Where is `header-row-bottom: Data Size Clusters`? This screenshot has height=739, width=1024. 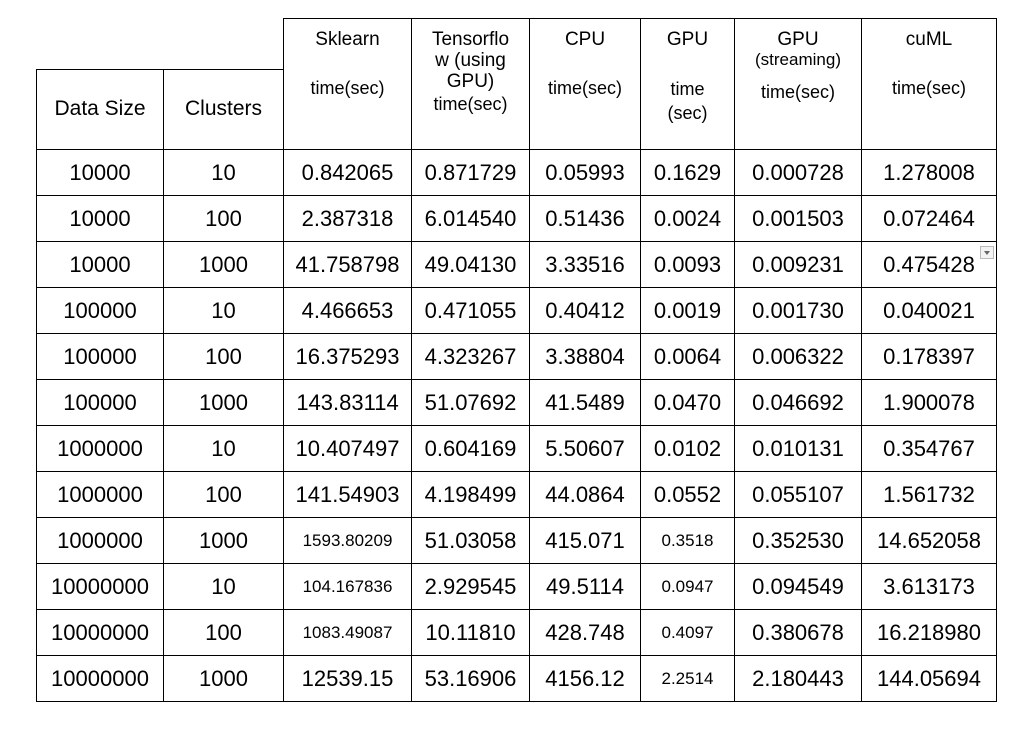
header-row-bottom: Data Size Clusters is located at coordinates (516, 109).